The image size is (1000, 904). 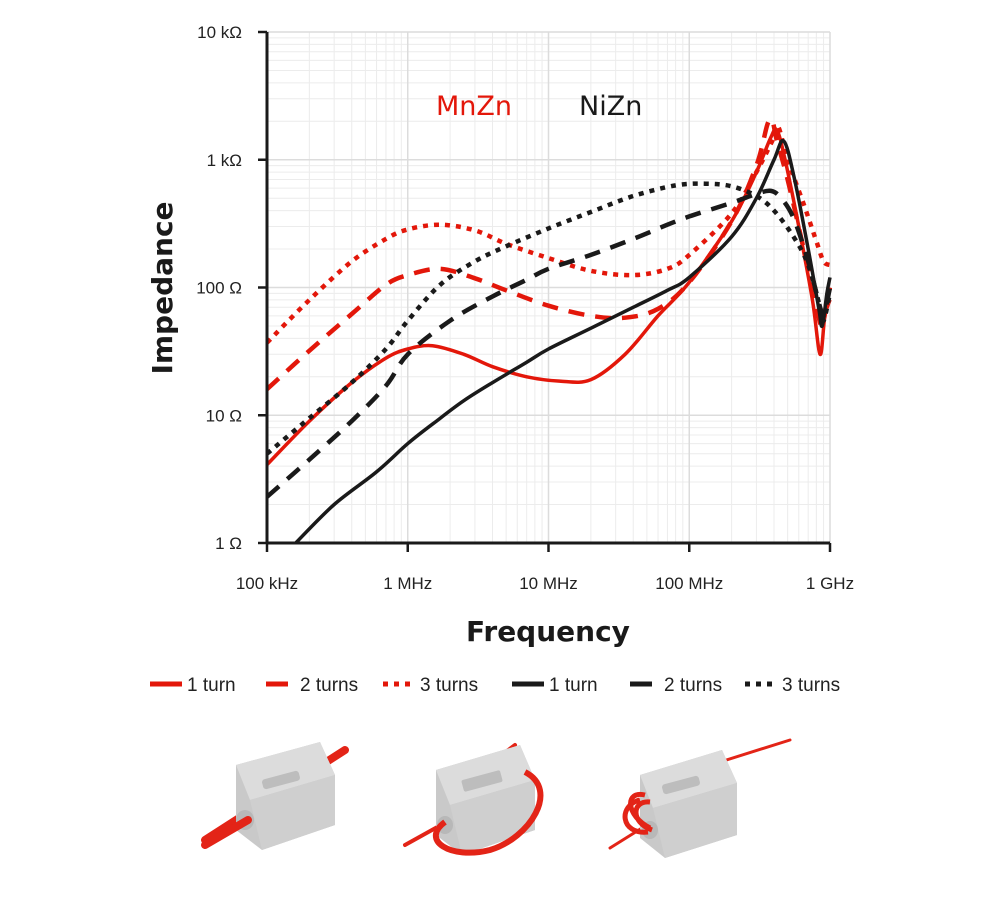 I want to click on y-tick-label: 10 kΩ, so click(x=219, y=32).